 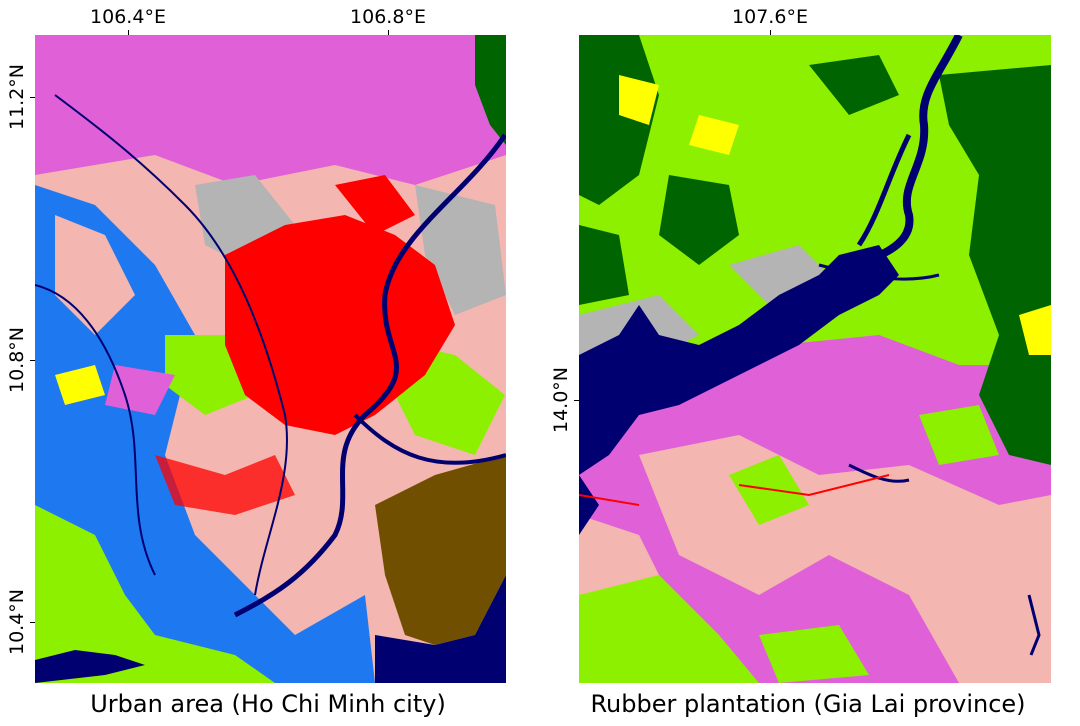 I want to click on lat-tick-label: 10.4°N, so click(x=17, y=622).